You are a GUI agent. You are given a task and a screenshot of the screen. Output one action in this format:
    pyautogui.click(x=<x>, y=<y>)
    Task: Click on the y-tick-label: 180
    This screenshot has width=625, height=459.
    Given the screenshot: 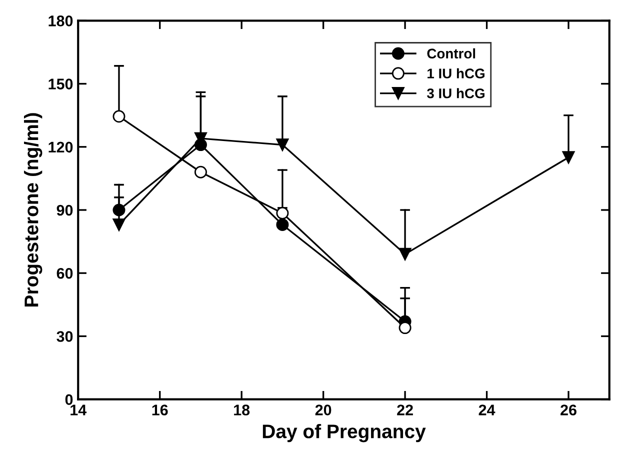 What is the action you would take?
    pyautogui.click(x=60, y=21)
    